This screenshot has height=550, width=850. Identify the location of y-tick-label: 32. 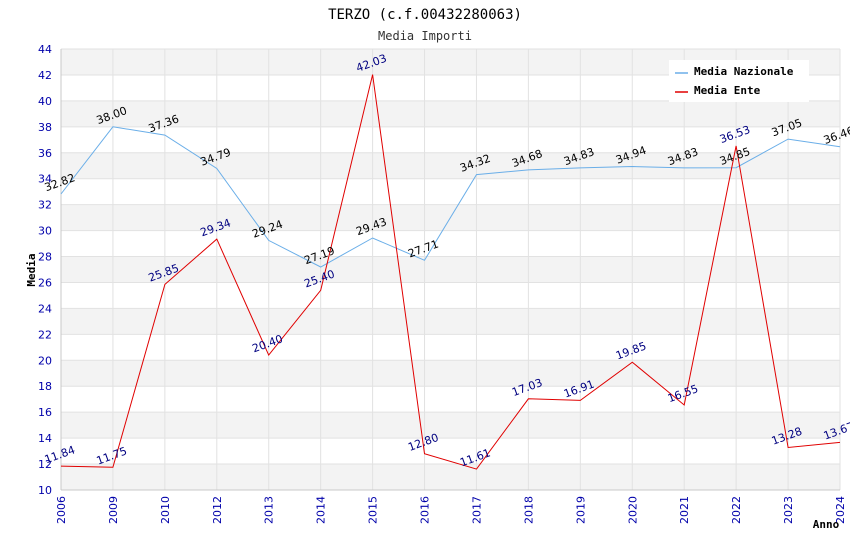
(45, 205).